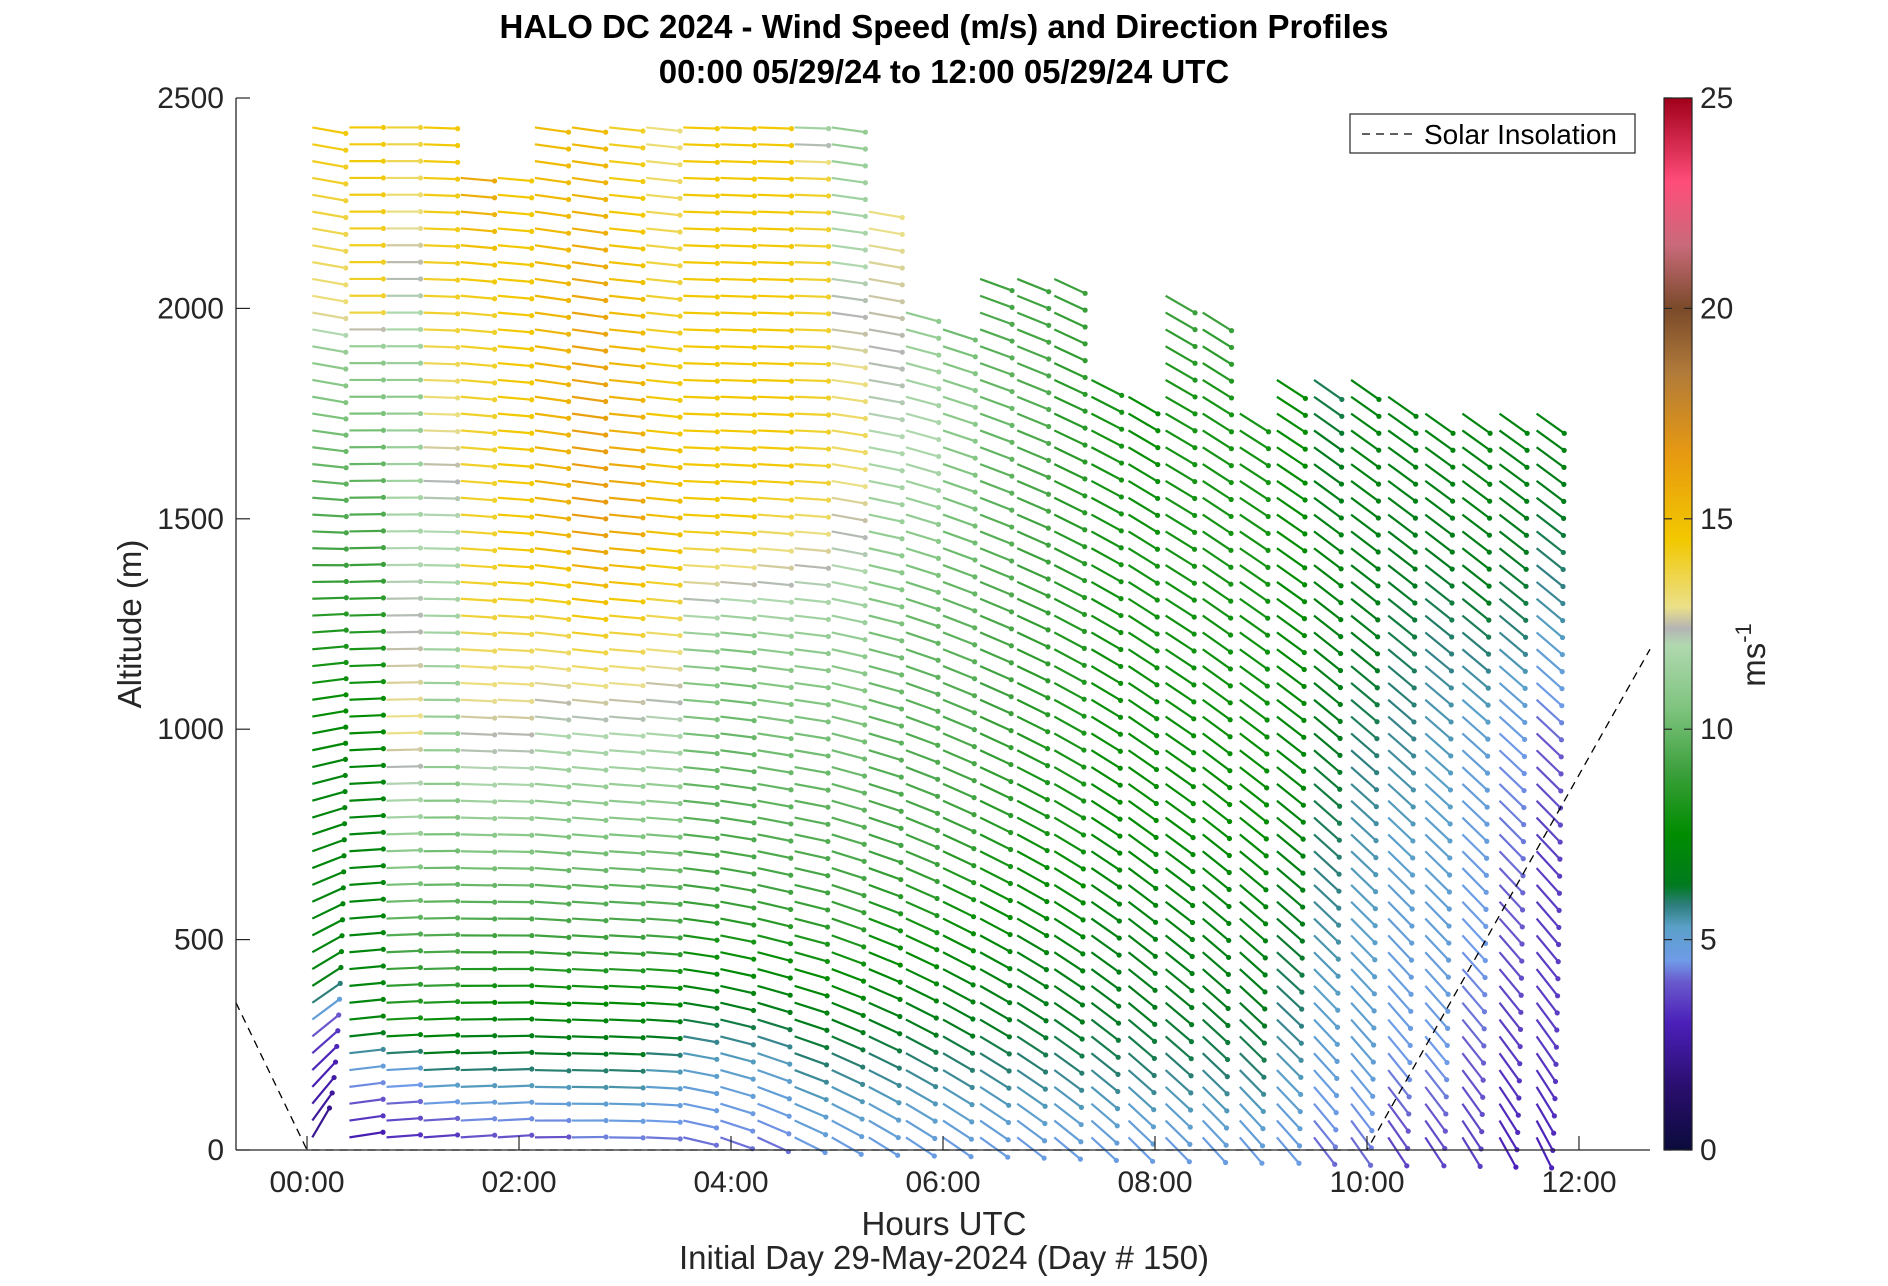 Image resolution: width=1888 pixels, height=1286 pixels. I want to click on x-axis-label: Hours UTC, so click(943, 1223).